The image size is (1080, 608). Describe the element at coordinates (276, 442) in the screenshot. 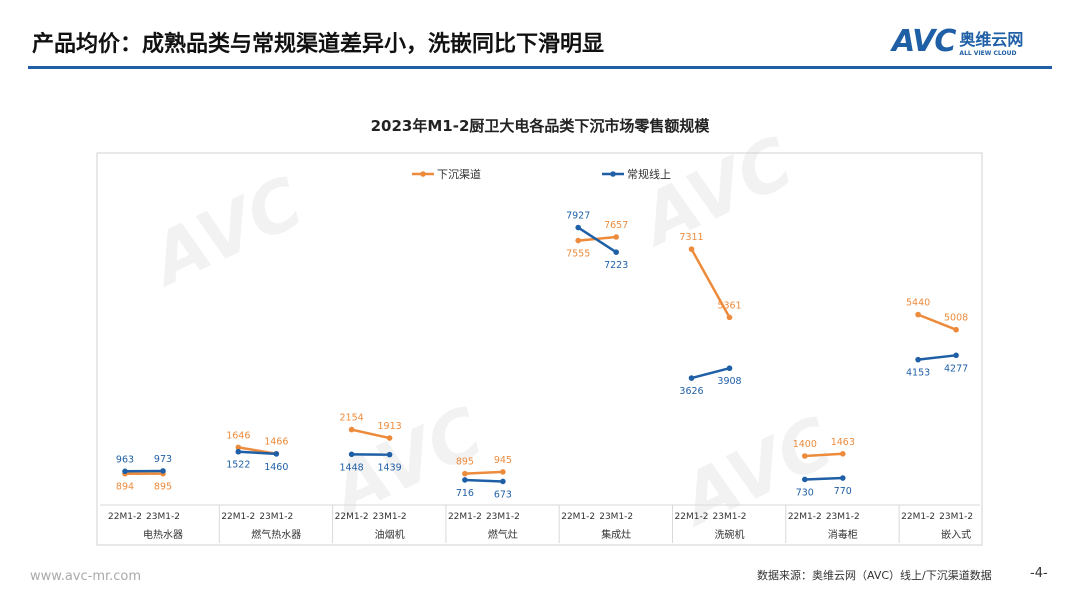

I see `data-label: 1466` at that location.